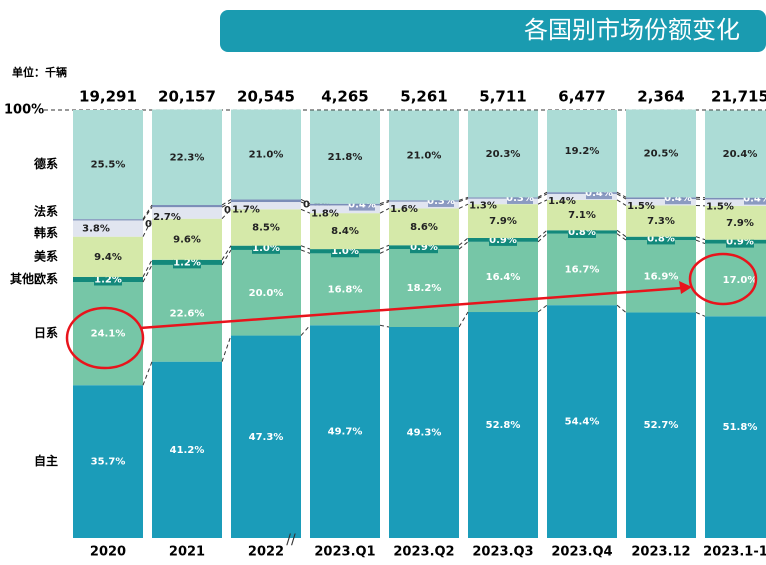 The image size is (766, 565). What do you see at coordinates (108, 334) in the screenshot?
I see `value-label: 24.1%` at bounding box center [108, 334].